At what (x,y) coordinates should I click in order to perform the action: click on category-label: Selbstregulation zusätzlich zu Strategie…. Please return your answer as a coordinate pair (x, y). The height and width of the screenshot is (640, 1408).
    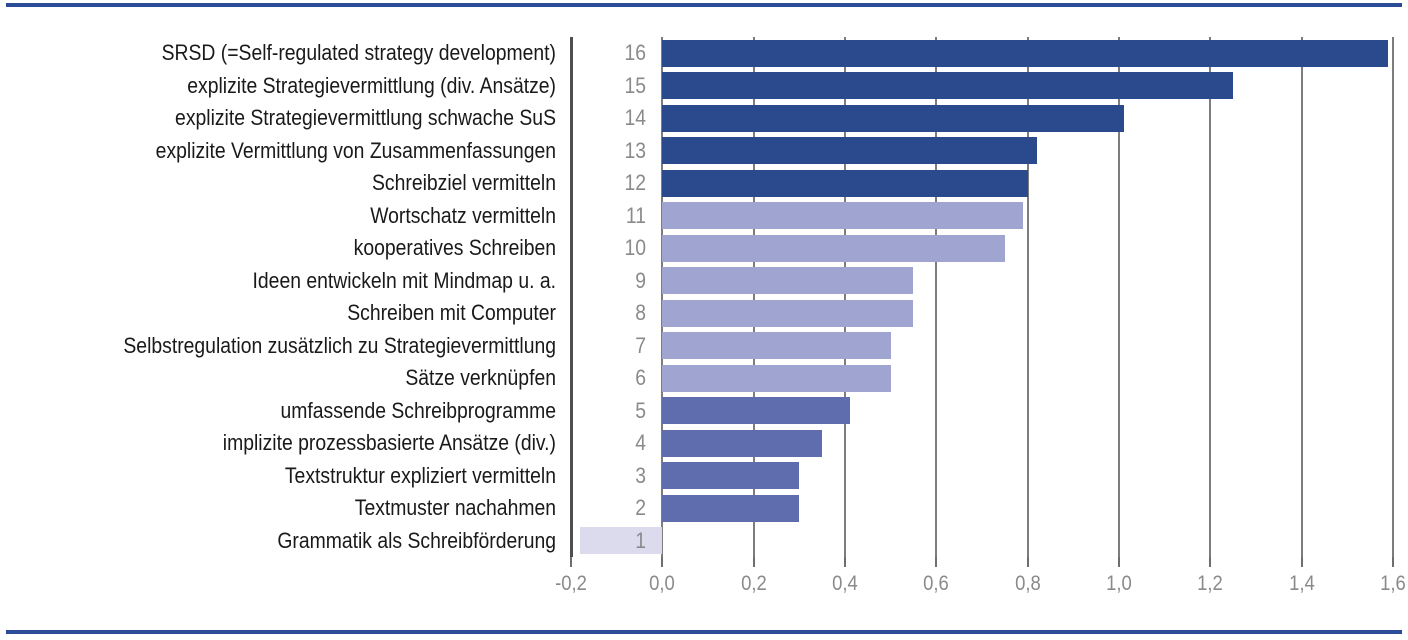
    Looking at the image, I should click on (340, 345).